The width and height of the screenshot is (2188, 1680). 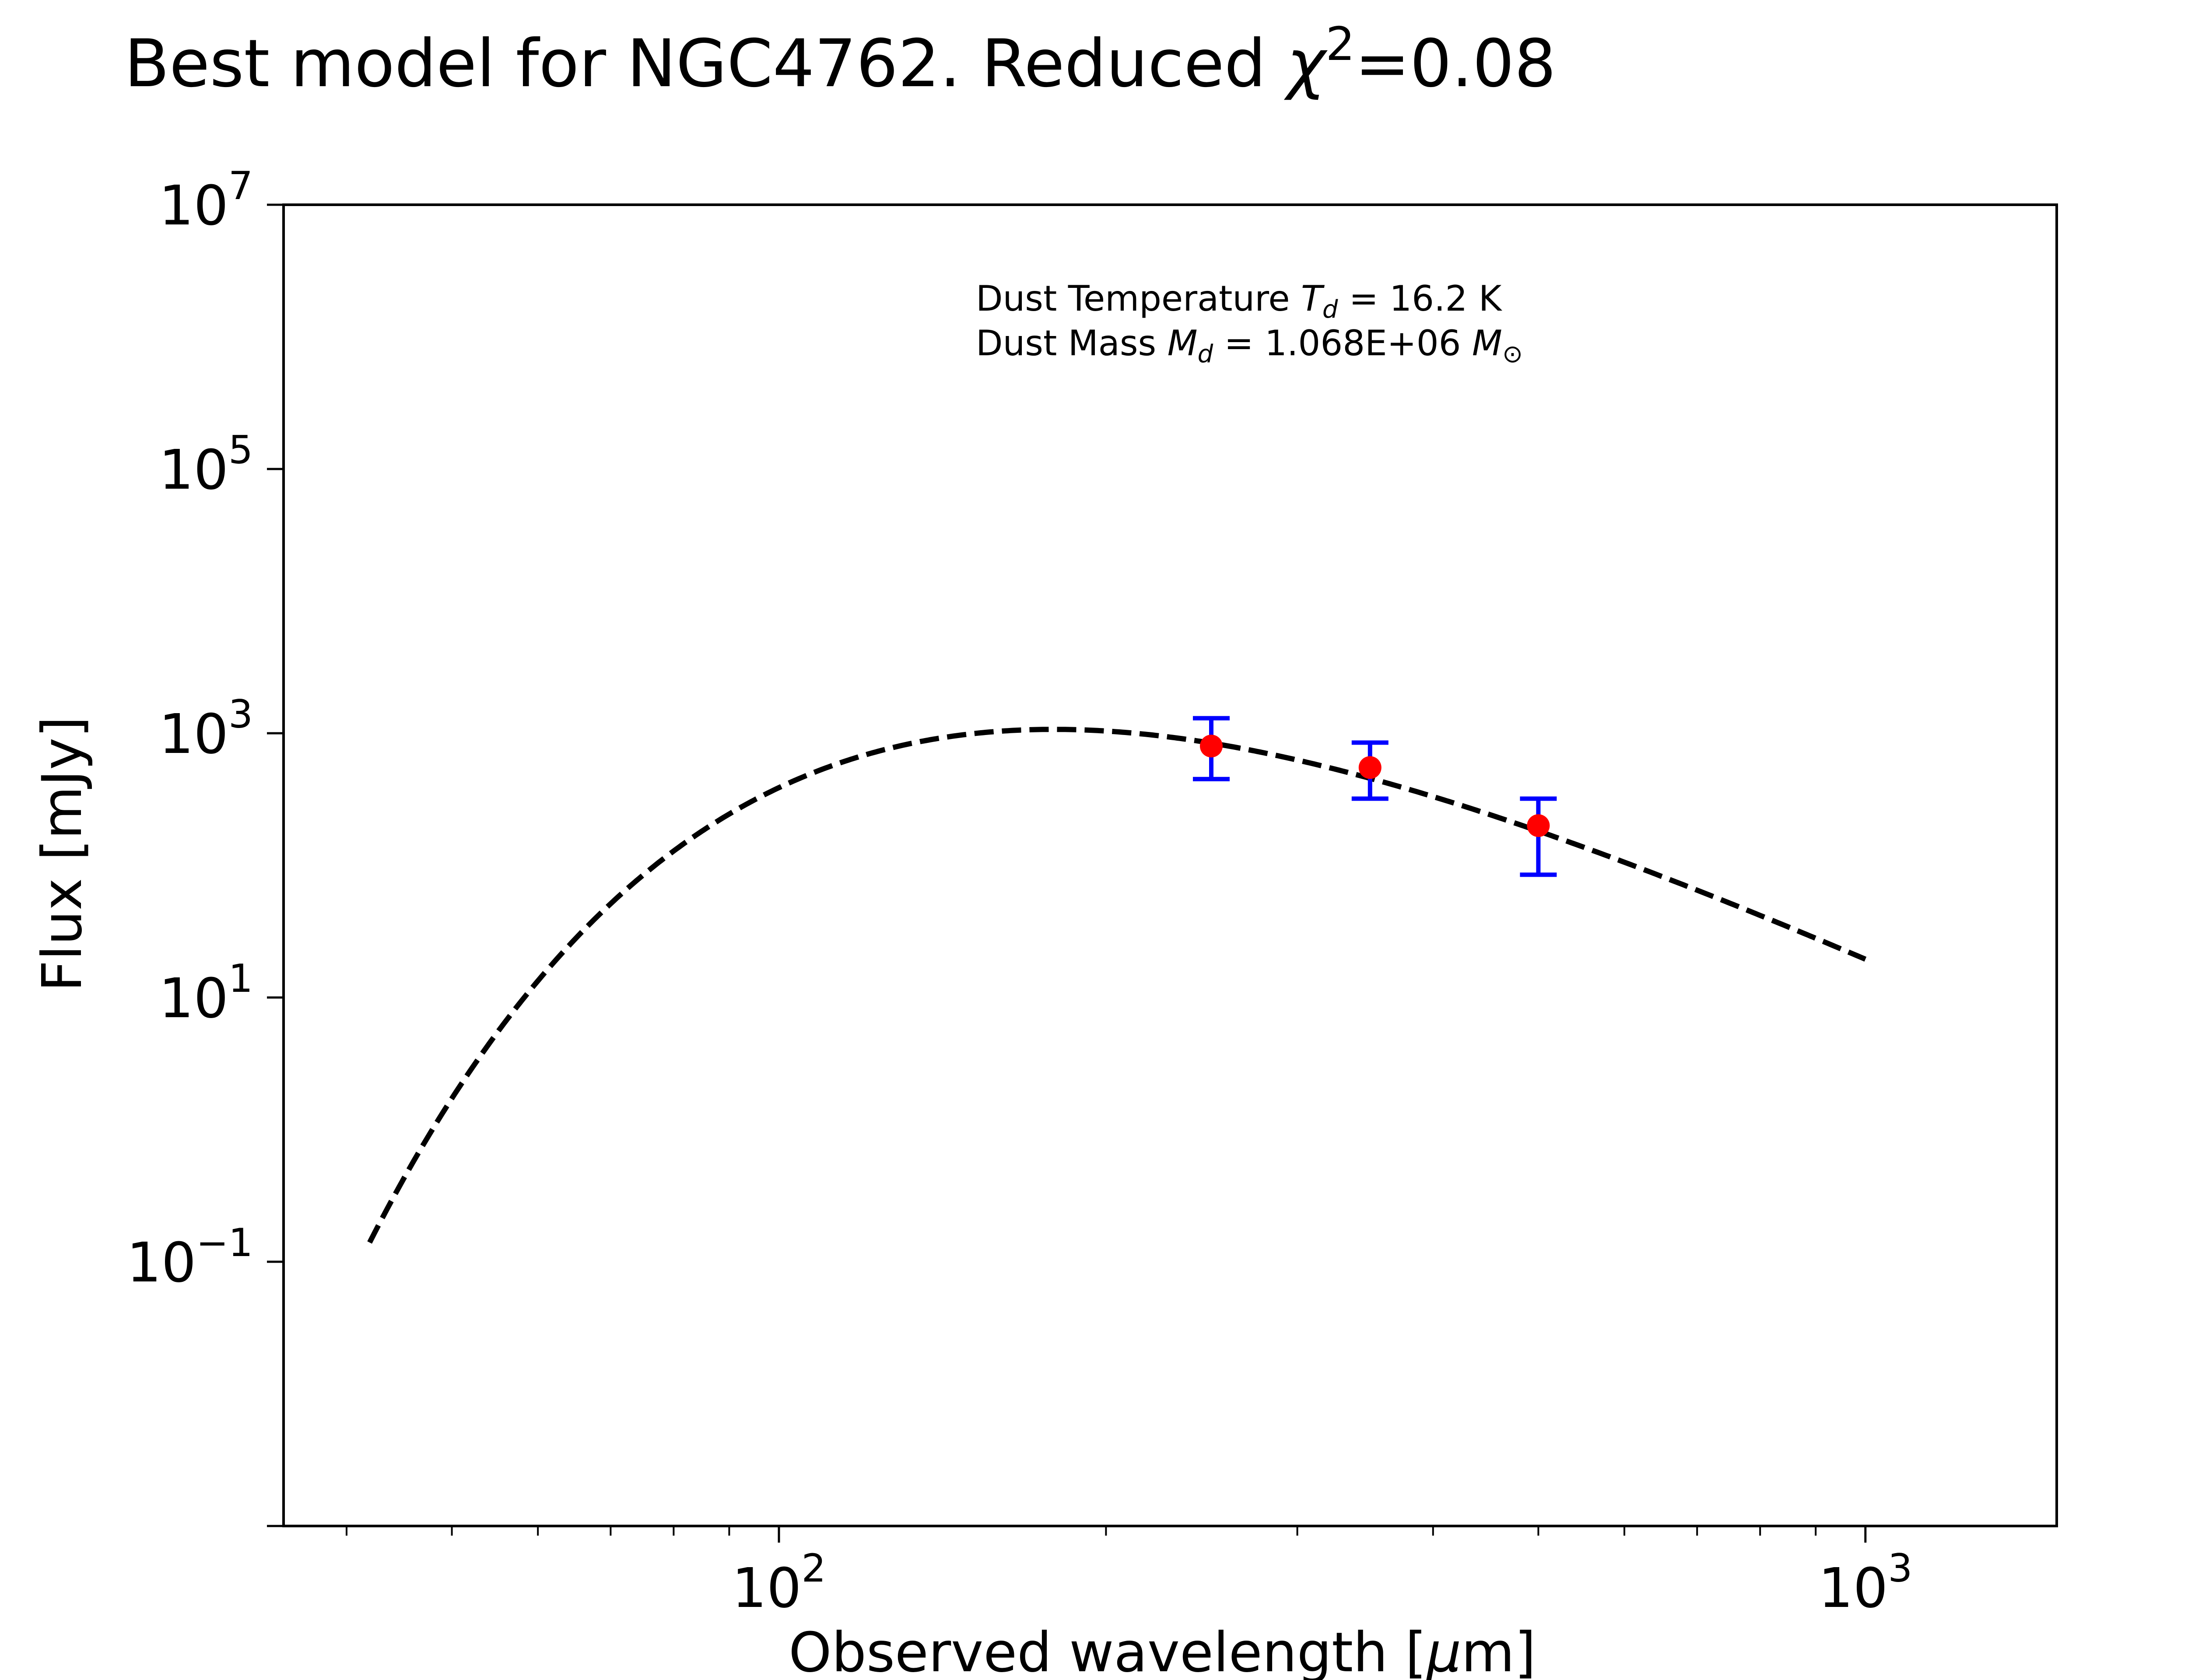 I want to click on y-tick-label: 10⁷, so click(x=206, y=200).